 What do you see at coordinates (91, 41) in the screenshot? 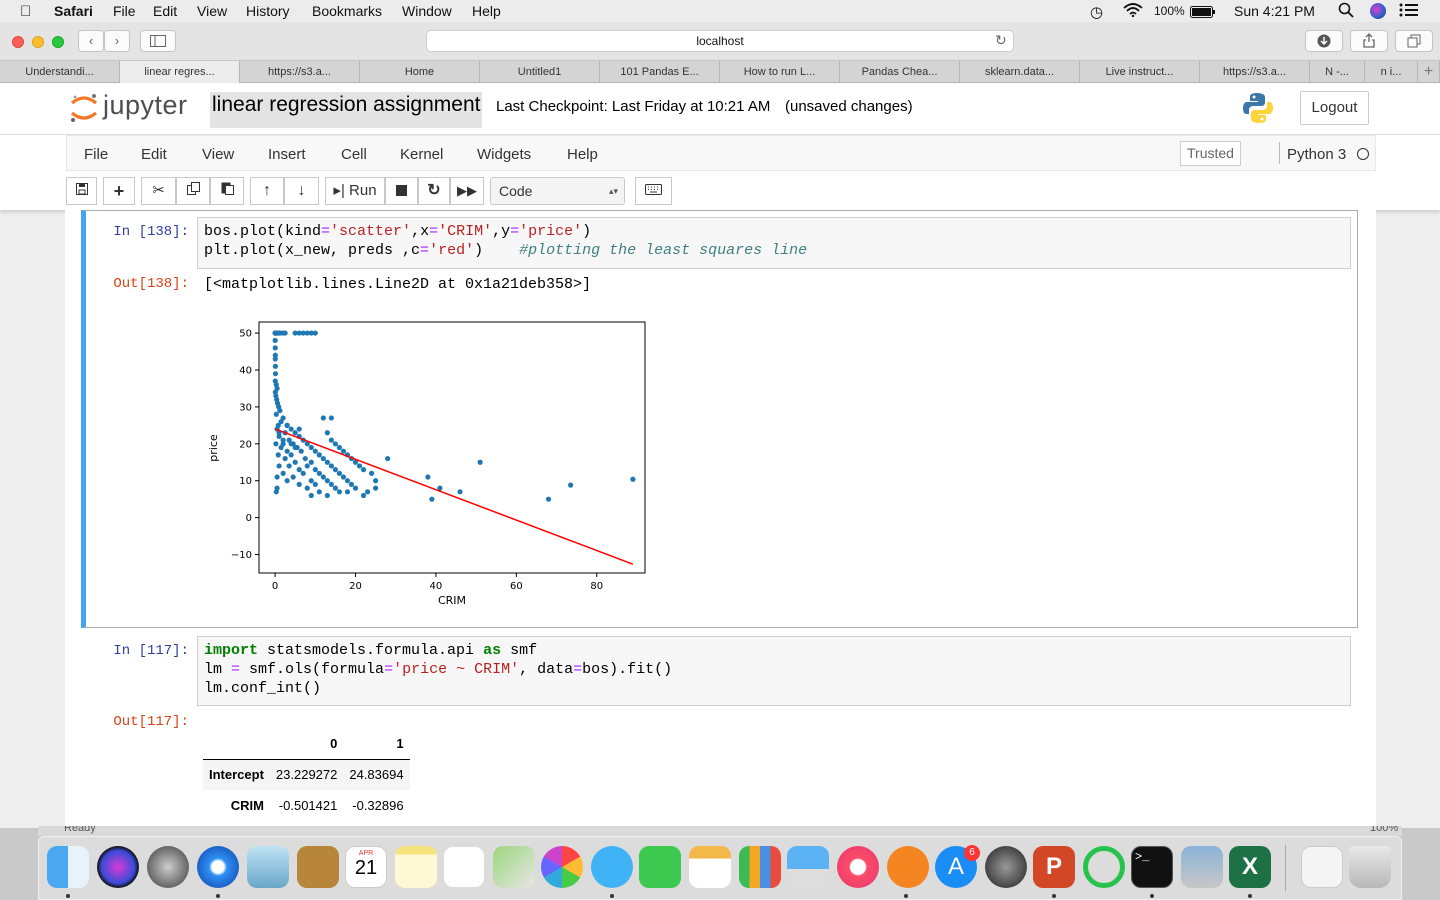
I see `back-button: ‹` at bounding box center [91, 41].